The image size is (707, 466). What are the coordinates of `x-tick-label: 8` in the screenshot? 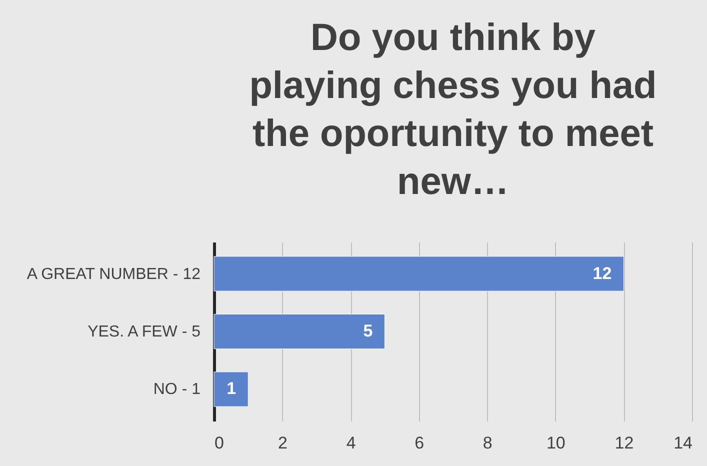 It's located at (487, 443).